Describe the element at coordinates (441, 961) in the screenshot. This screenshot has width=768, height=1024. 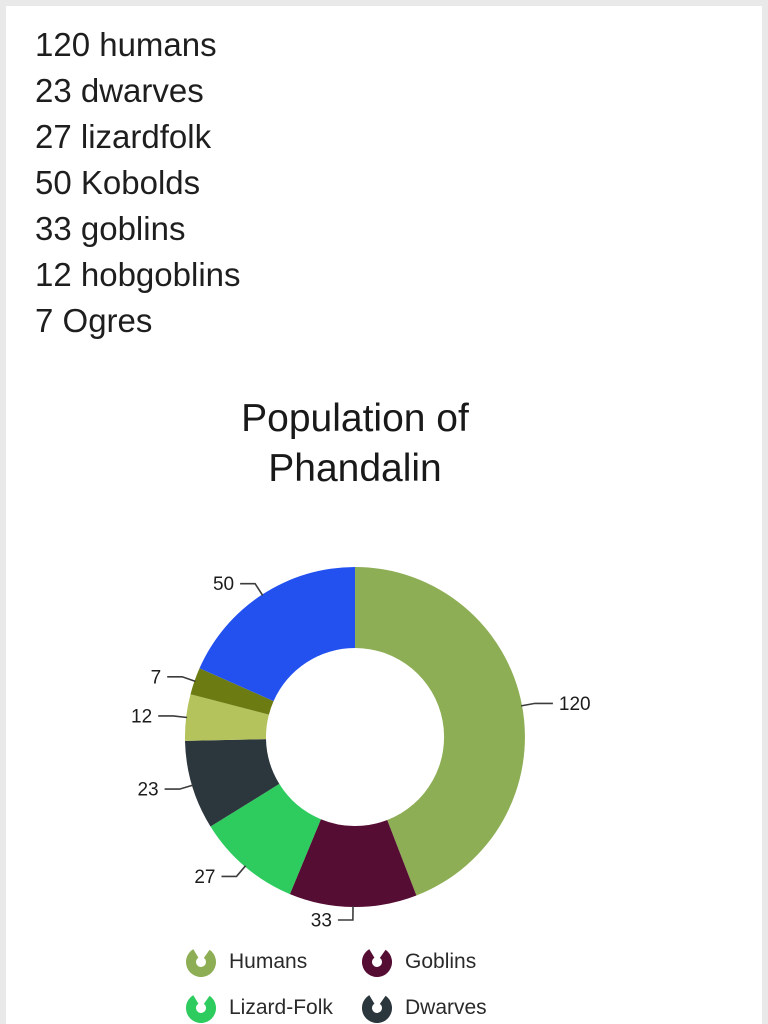
I see `legend-label: Goblins` at that location.